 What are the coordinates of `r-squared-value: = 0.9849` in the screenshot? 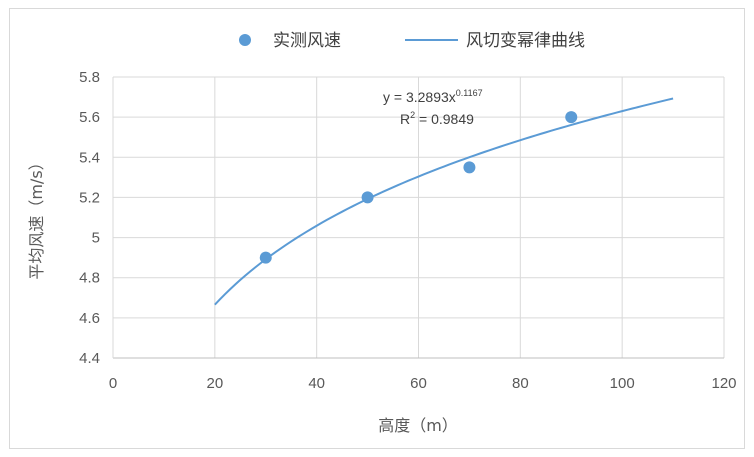 It's located at (444, 119).